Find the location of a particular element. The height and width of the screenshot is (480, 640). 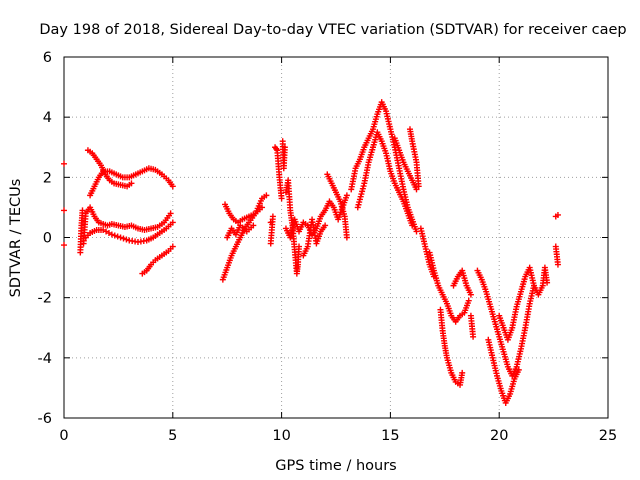

x-tick-label: 10 is located at coordinates (281, 436).